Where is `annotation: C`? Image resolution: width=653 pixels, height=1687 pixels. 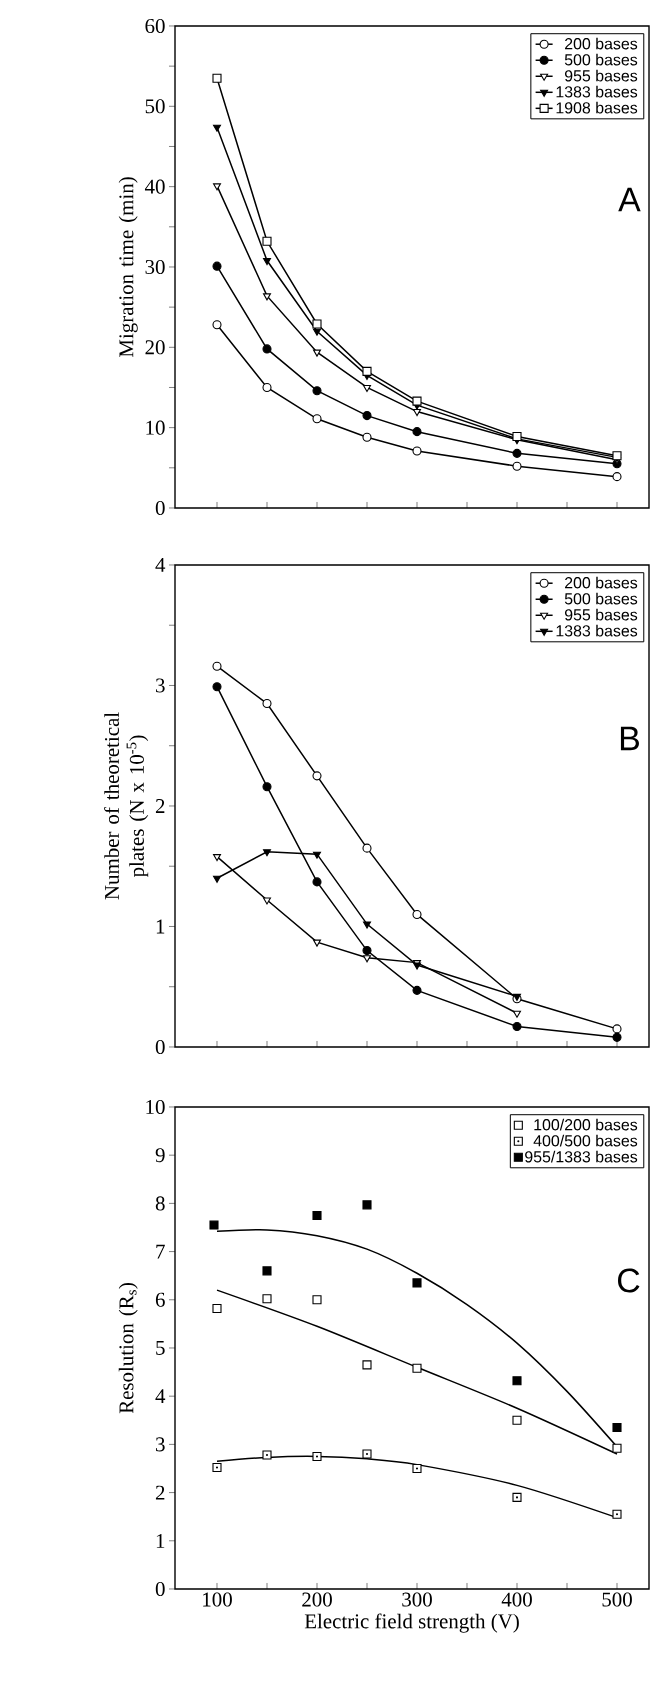 annotation: C is located at coordinates (629, 1280).